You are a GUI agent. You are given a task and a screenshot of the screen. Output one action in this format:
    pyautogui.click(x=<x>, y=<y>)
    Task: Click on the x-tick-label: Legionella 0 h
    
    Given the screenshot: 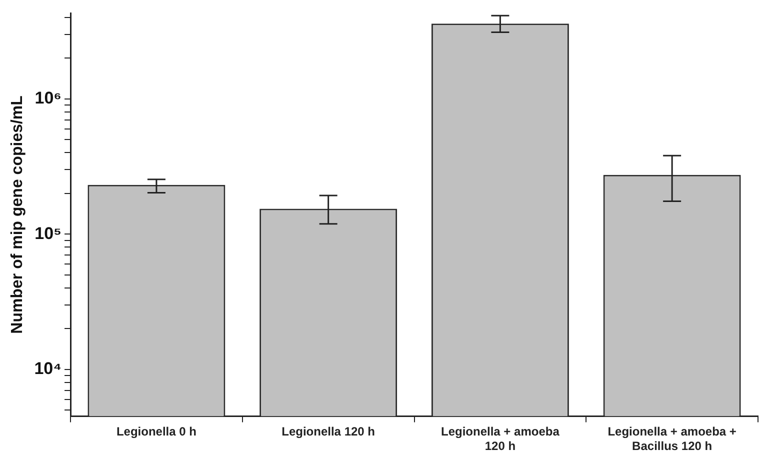 What is the action you would take?
    pyautogui.click(x=156, y=431)
    